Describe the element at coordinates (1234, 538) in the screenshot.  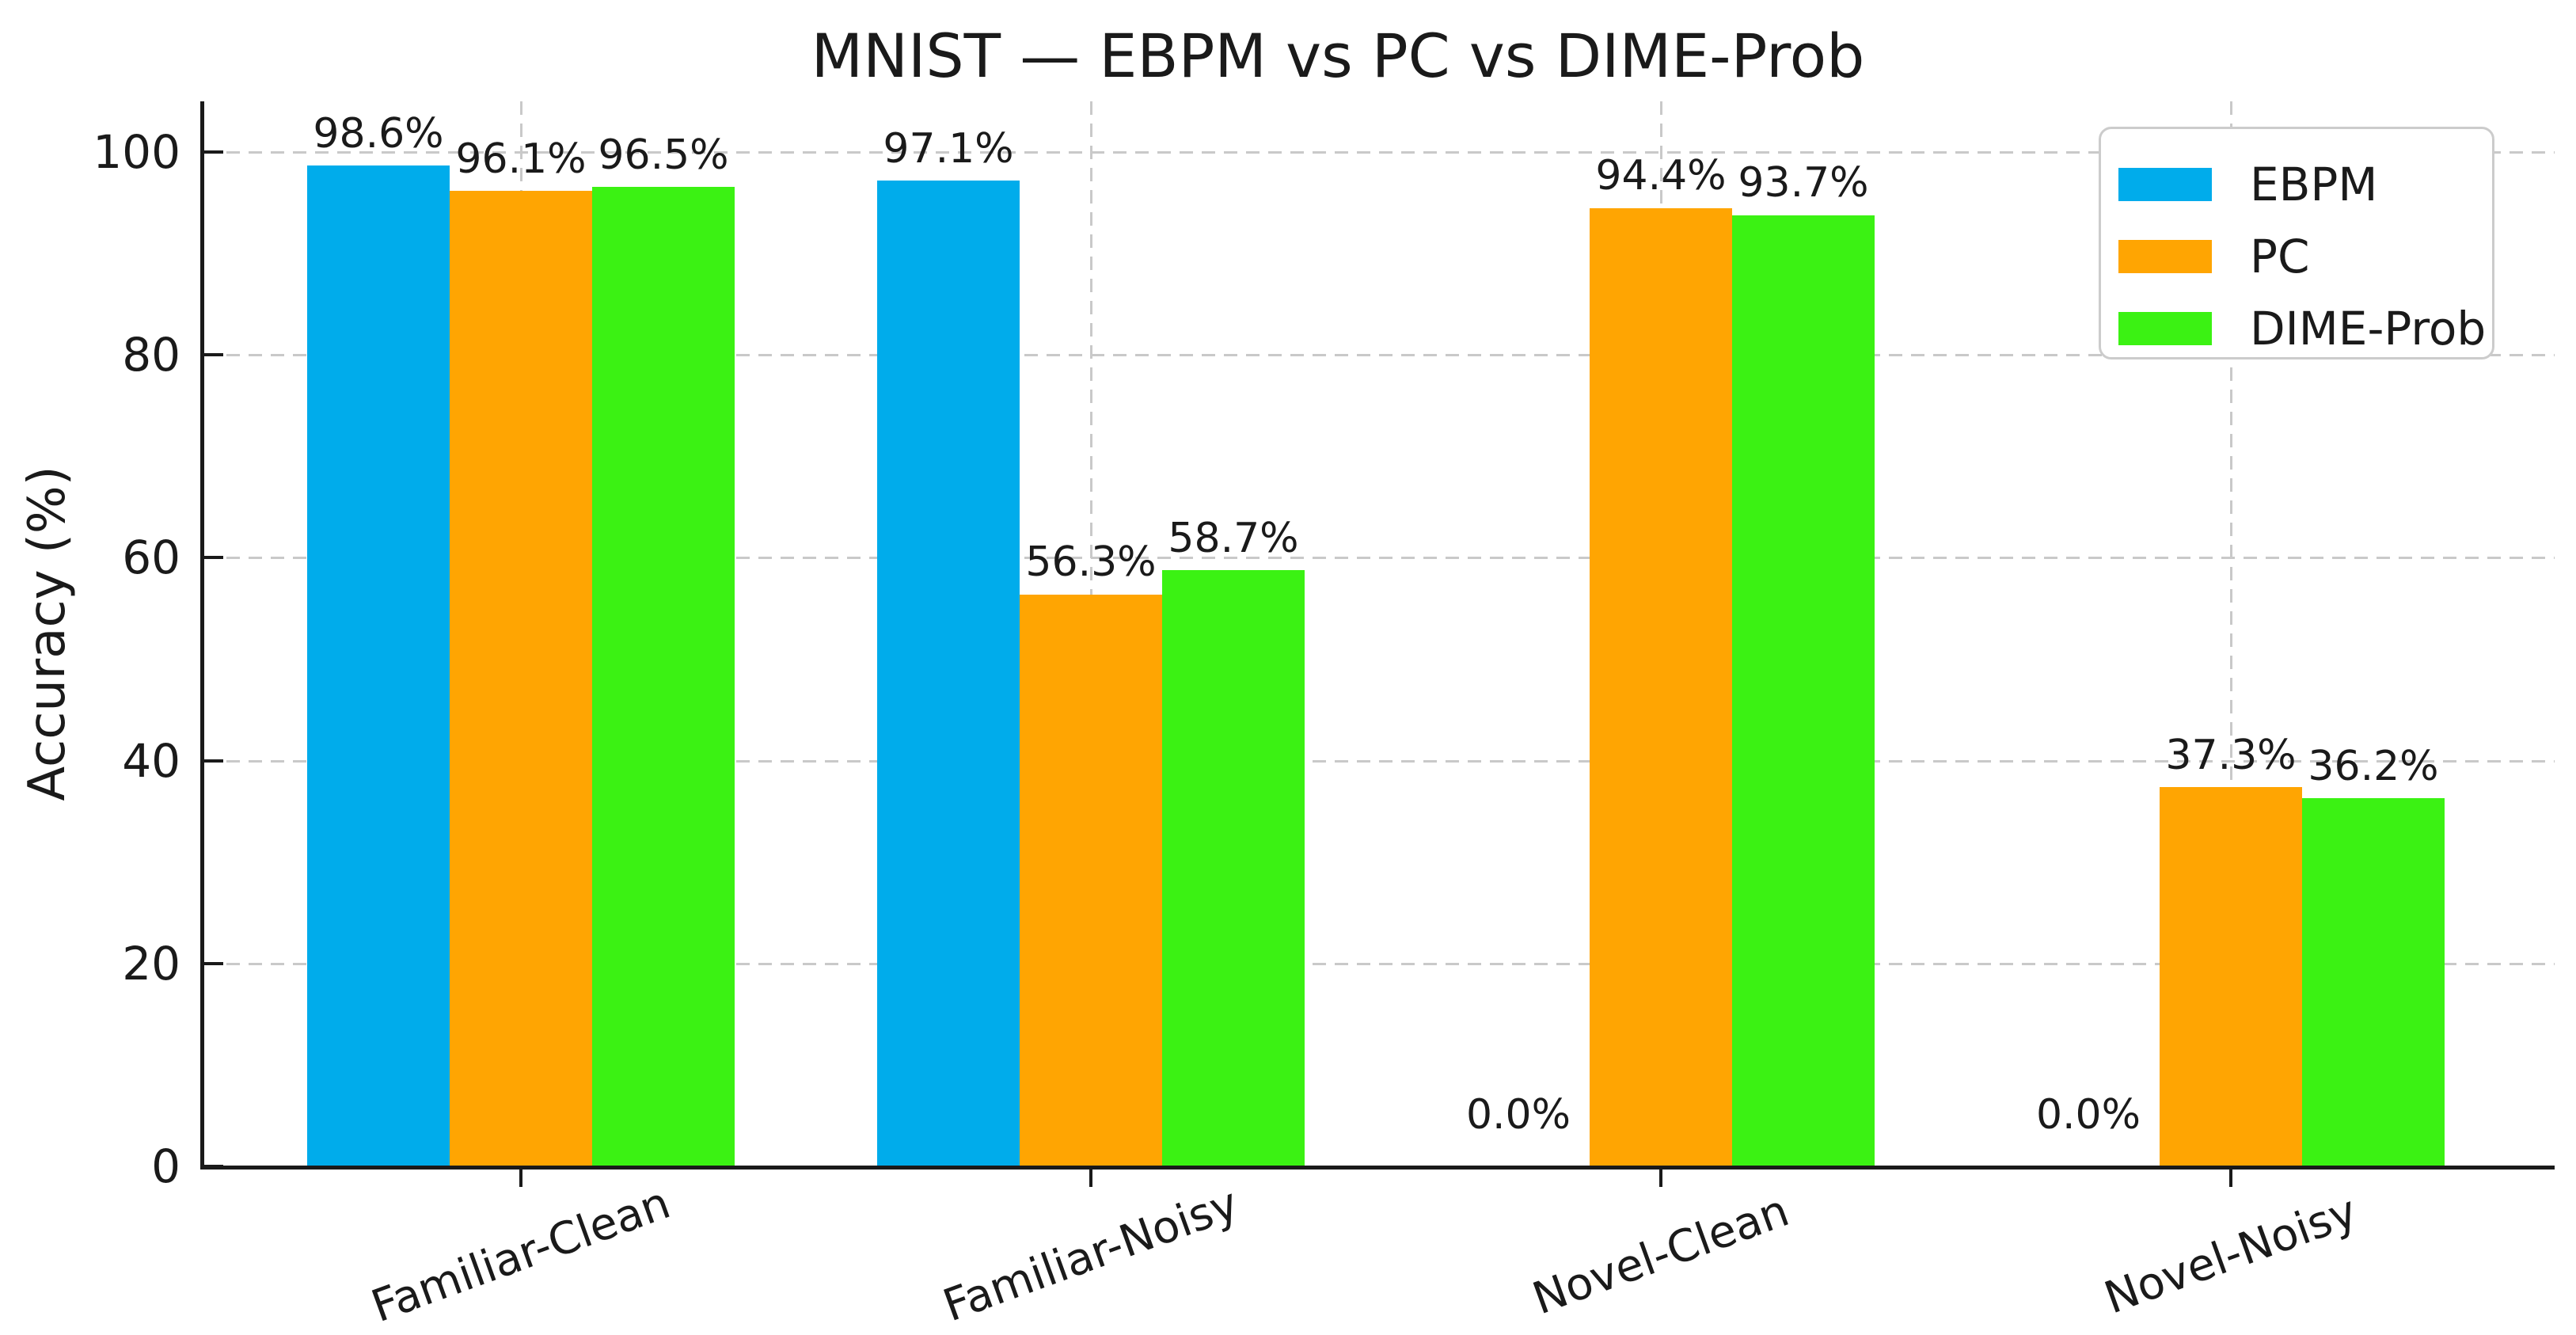
I see `value-label: 58.7%` at that location.